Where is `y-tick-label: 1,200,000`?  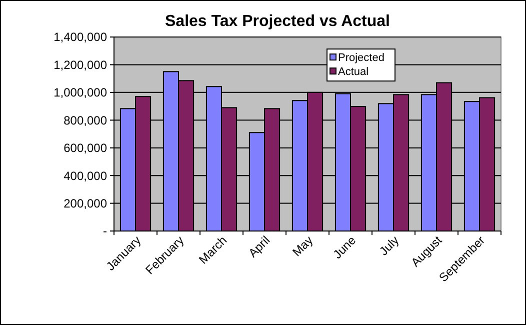 y-tick-label: 1,200,000 is located at coordinates (81, 65).